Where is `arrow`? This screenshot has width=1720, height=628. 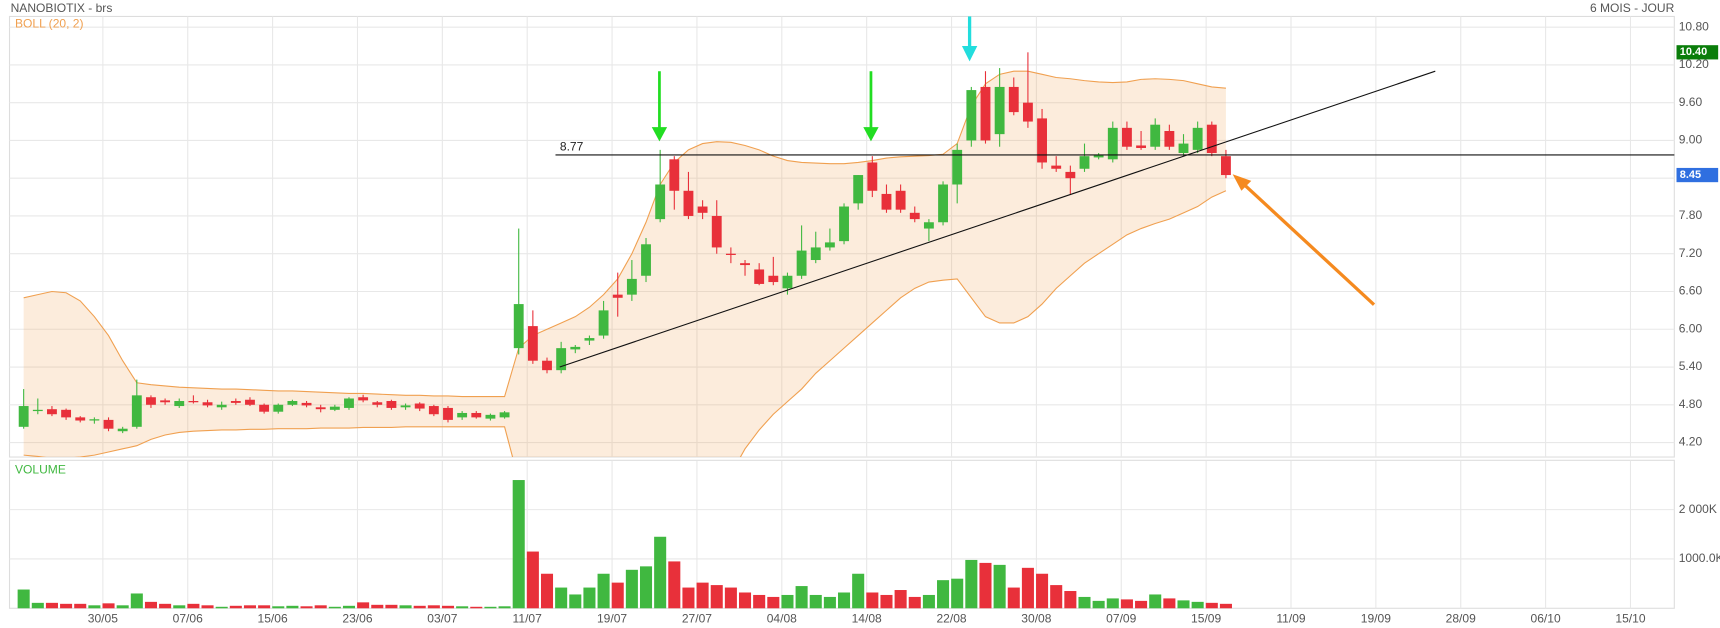
arrow is located at coordinates (1308, 243).